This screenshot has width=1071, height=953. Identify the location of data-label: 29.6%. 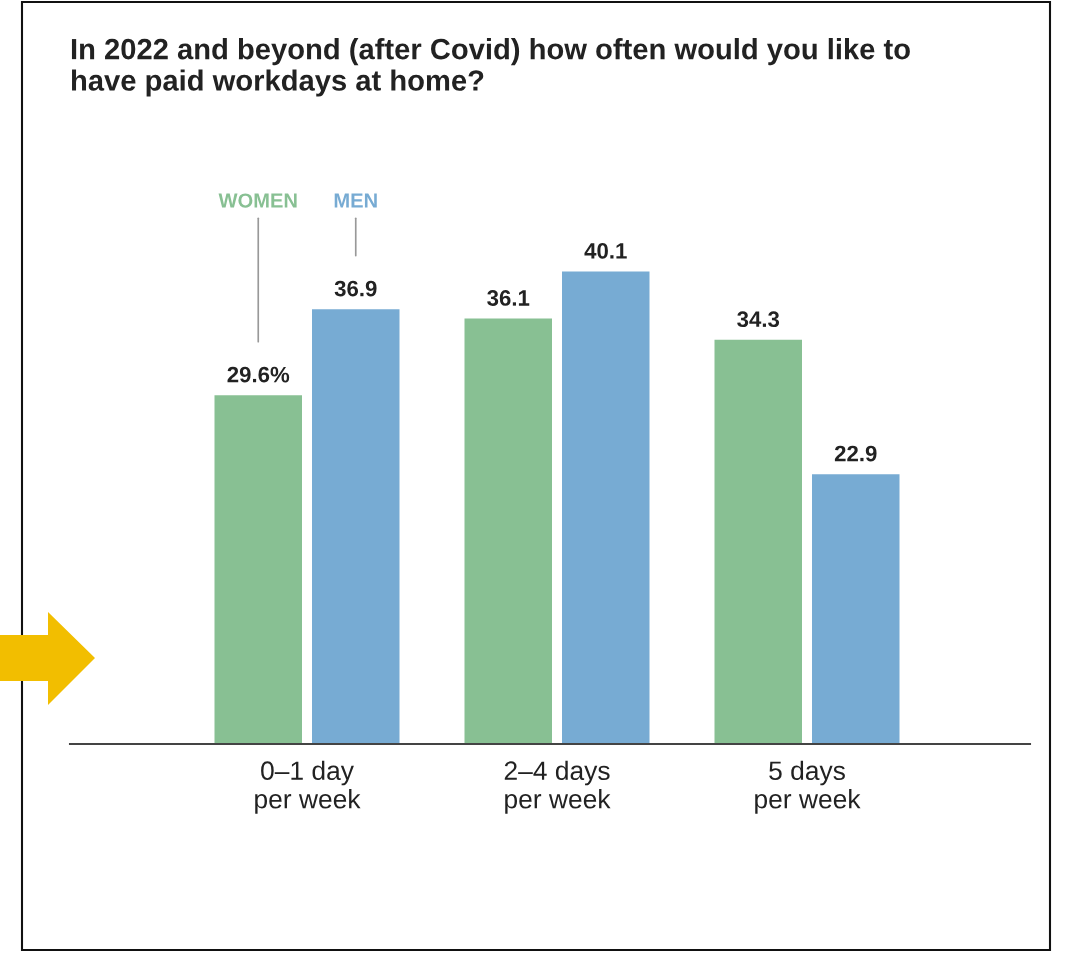
(258, 374).